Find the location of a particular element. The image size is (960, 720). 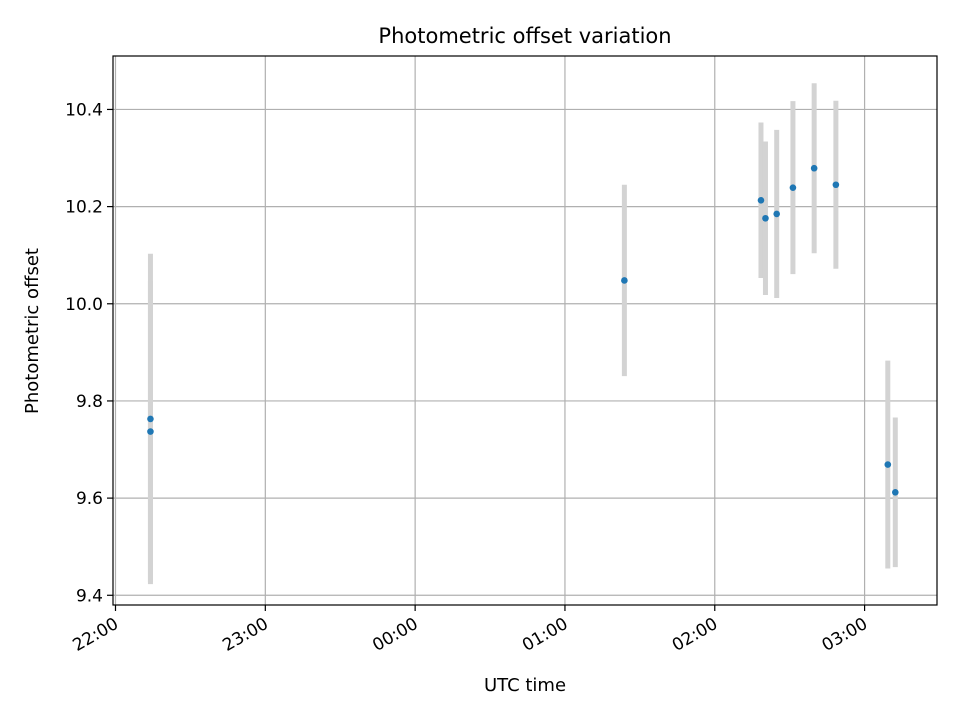

y-axis-label: Photometric offset is located at coordinates (32, 331).